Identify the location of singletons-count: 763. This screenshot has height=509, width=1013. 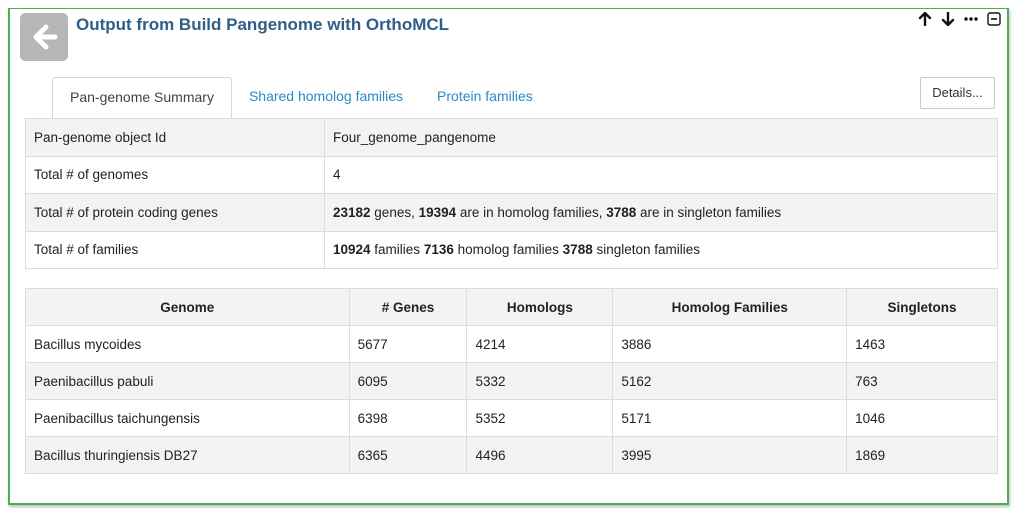
(922, 381).